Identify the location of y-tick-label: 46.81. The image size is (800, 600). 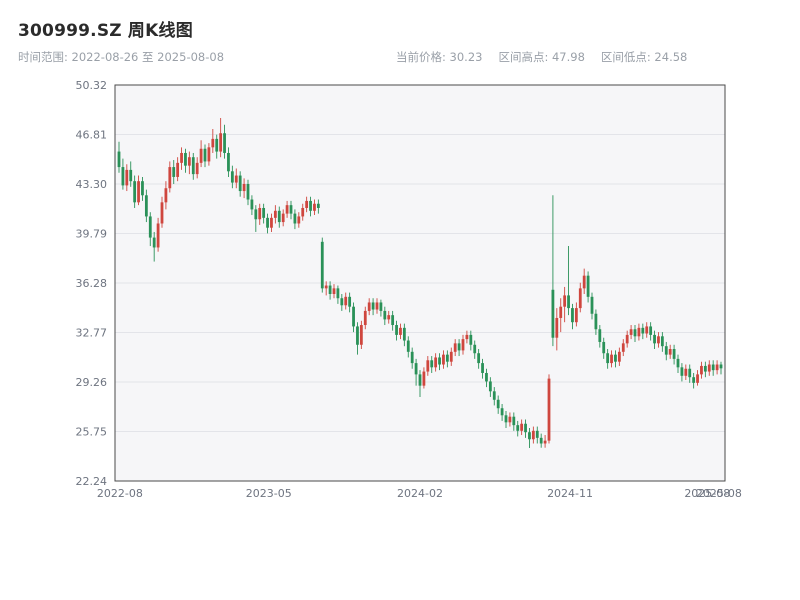
(92, 134).